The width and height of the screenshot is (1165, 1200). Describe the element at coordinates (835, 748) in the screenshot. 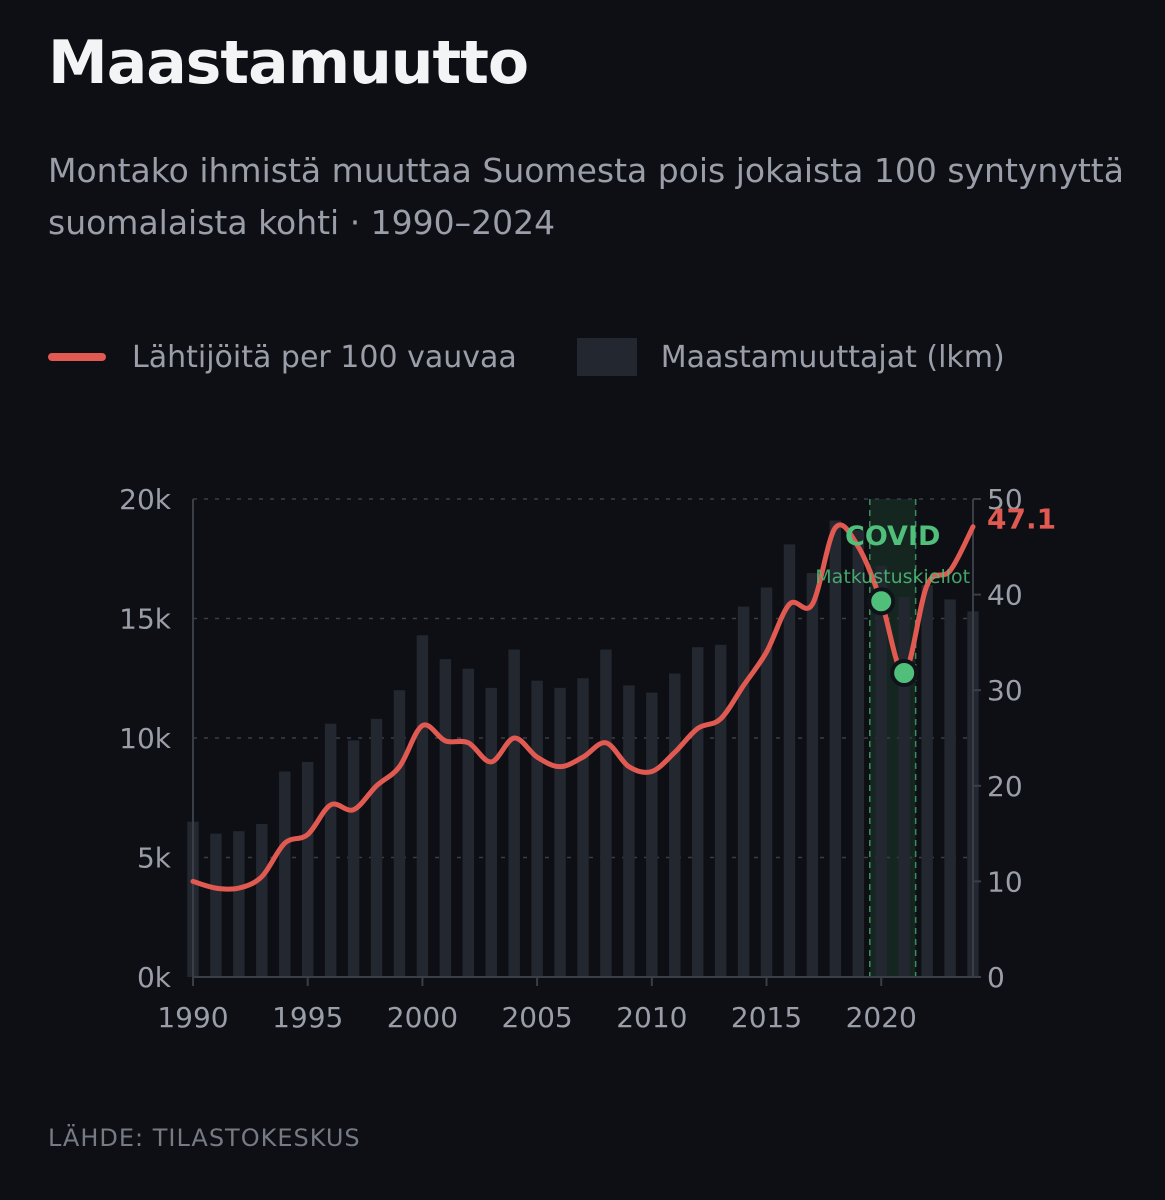

I see `bar-2018` at that location.